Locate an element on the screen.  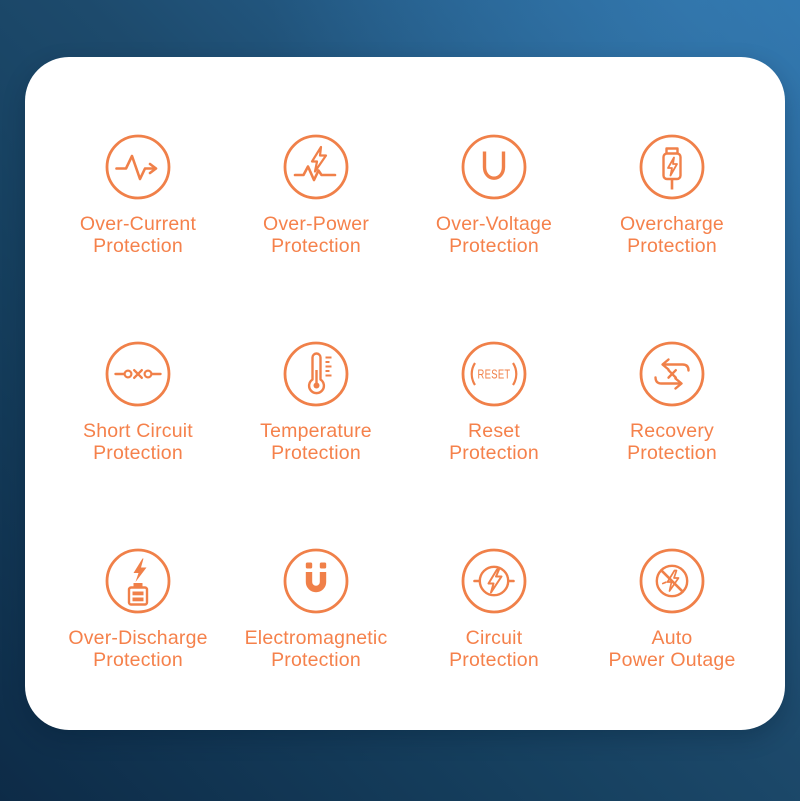
feature-label: Electromagnetic Protection is located at coordinates (316, 649).